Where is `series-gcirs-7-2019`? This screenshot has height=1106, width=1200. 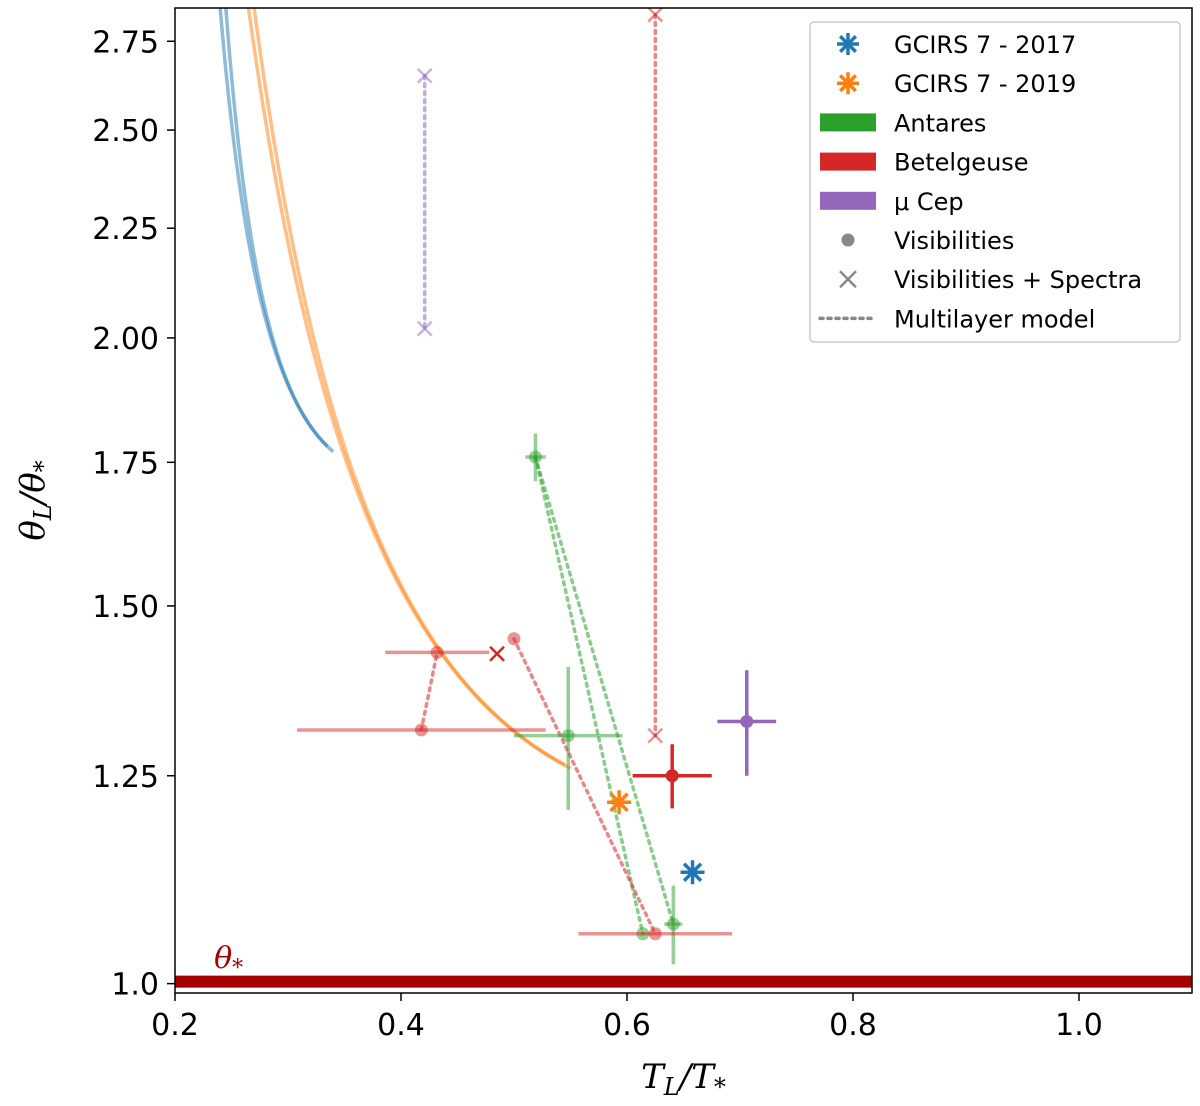 series-gcirs-7-2019 is located at coordinates (619, 802).